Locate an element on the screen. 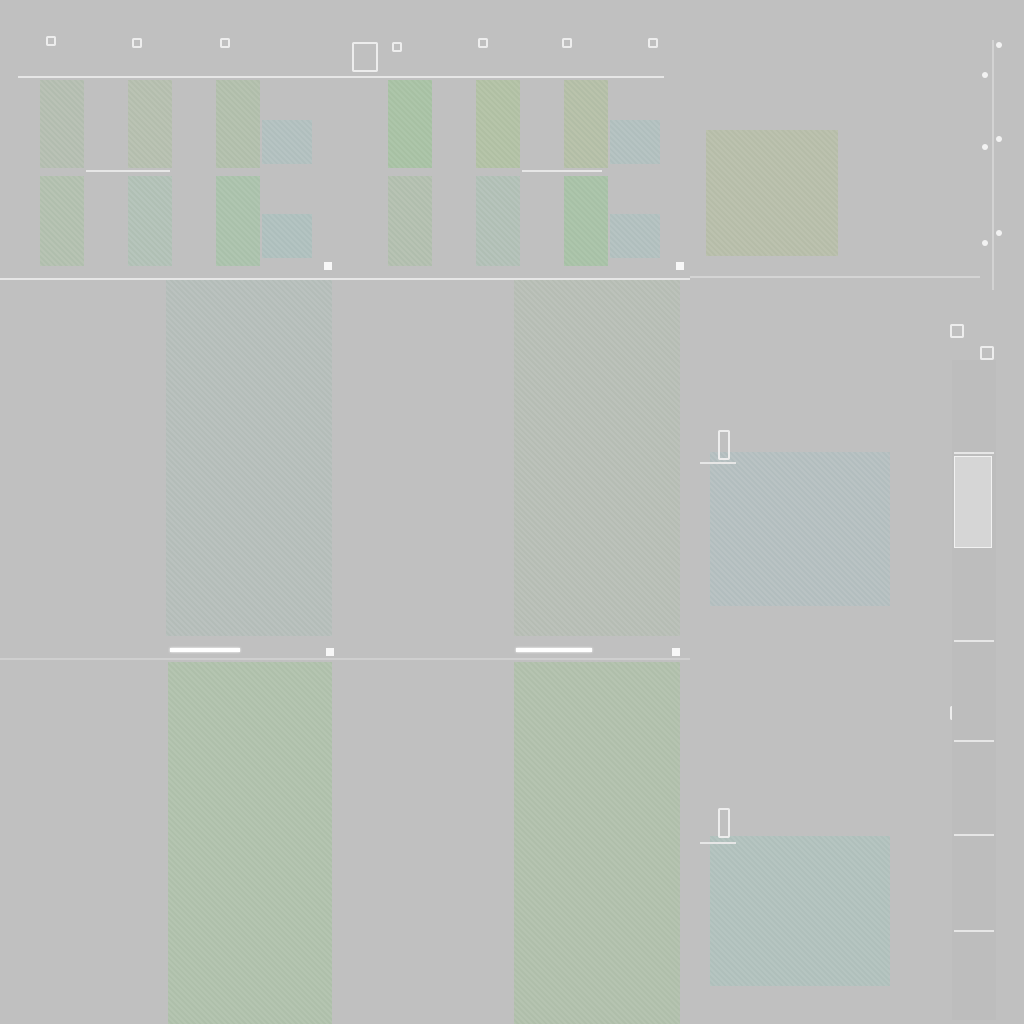  rail-divider is located at coordinates (993, 165).